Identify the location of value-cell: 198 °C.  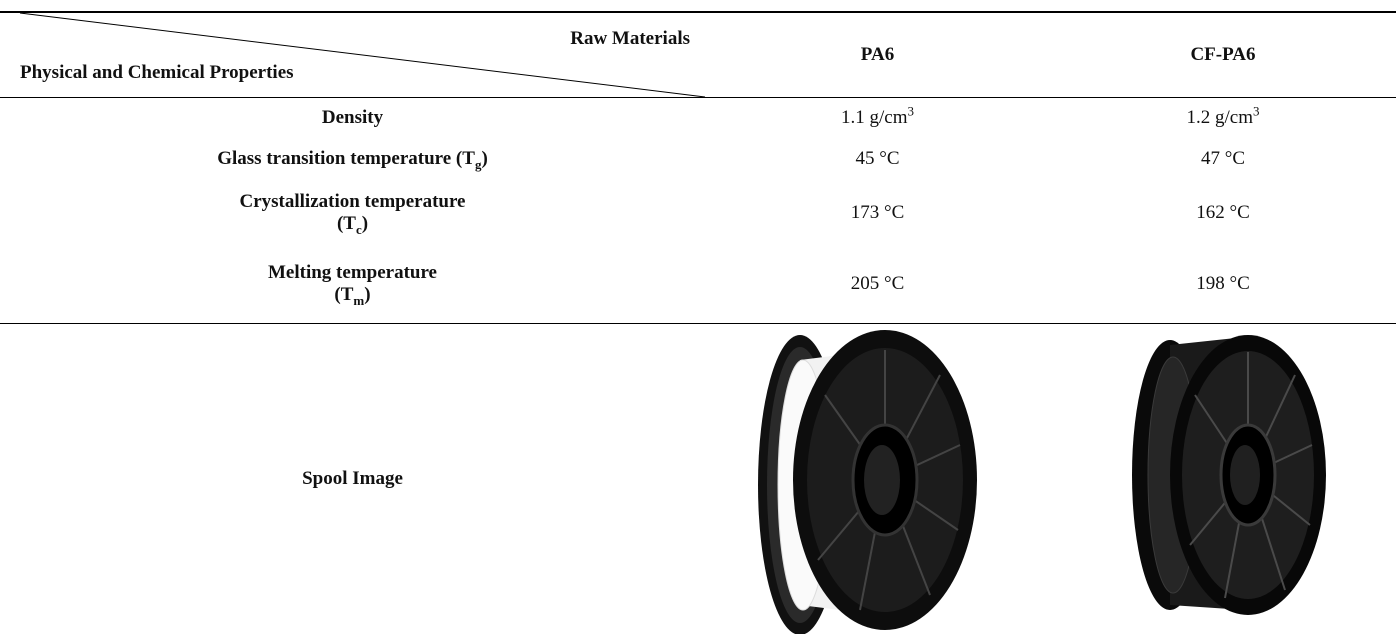
(1223, 284).